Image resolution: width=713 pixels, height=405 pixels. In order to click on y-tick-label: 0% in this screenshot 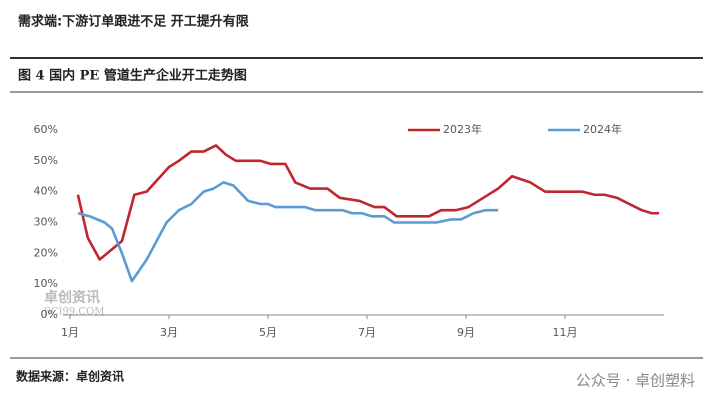, I will do `click(49, 314)`.